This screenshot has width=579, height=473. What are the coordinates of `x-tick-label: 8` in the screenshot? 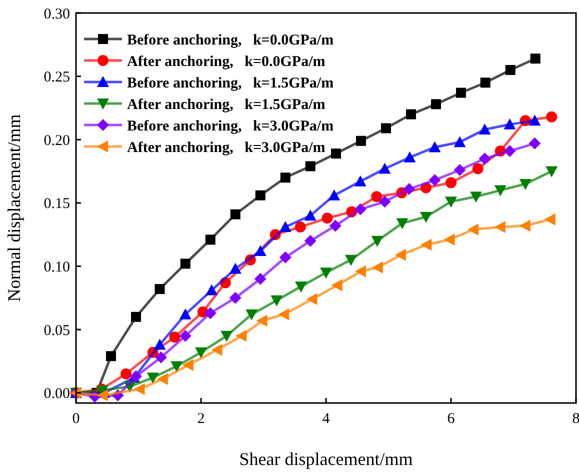 It's located at (575, 419).